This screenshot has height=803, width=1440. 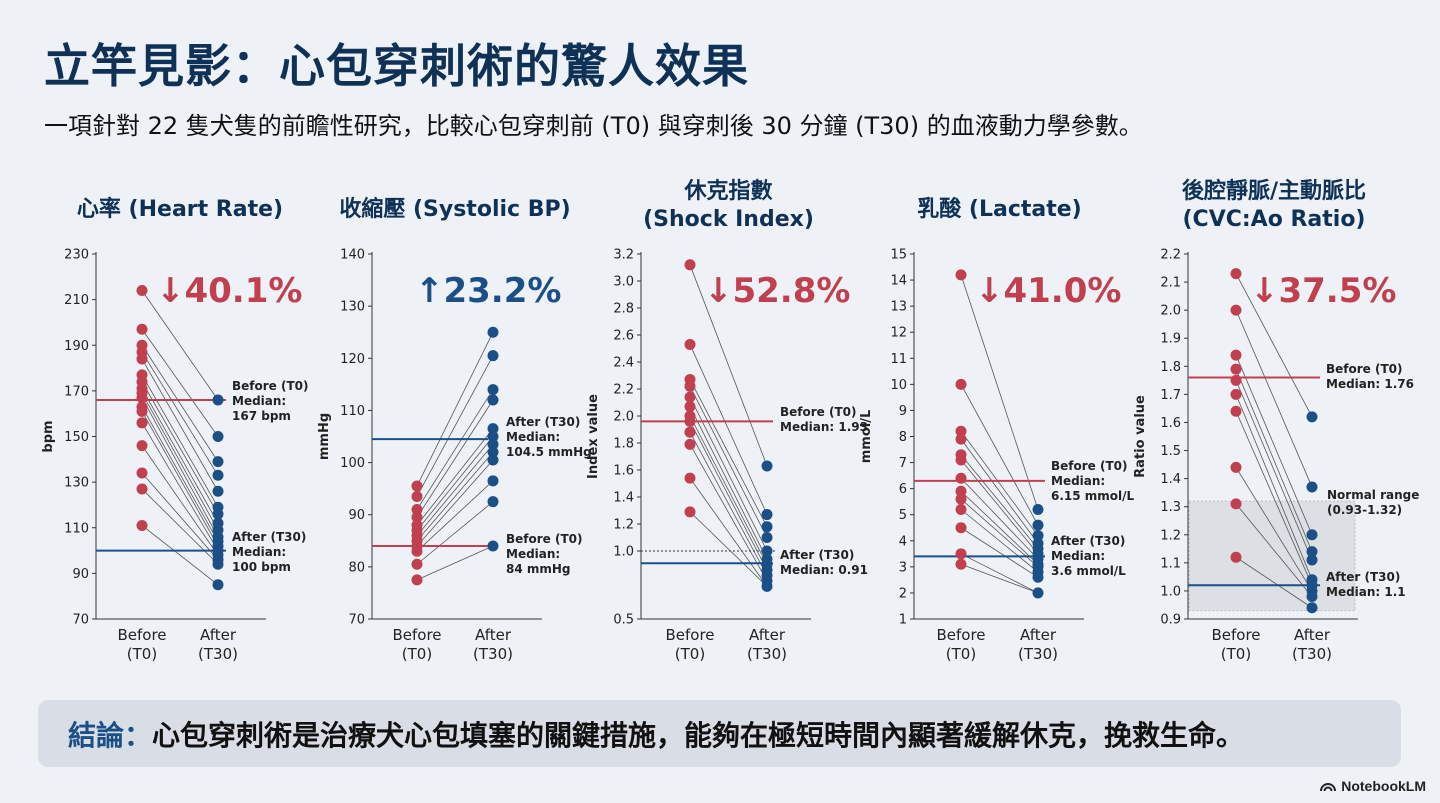 What do you see at coordinates (698, 735) in the screenshot?
I see `conclusion-text: 心包穿刺術是治療犬心包填塞的關鍵措施，能夠在極短時間內顯著緩解休克，挽救生命。` at bounding box center [698, 735].